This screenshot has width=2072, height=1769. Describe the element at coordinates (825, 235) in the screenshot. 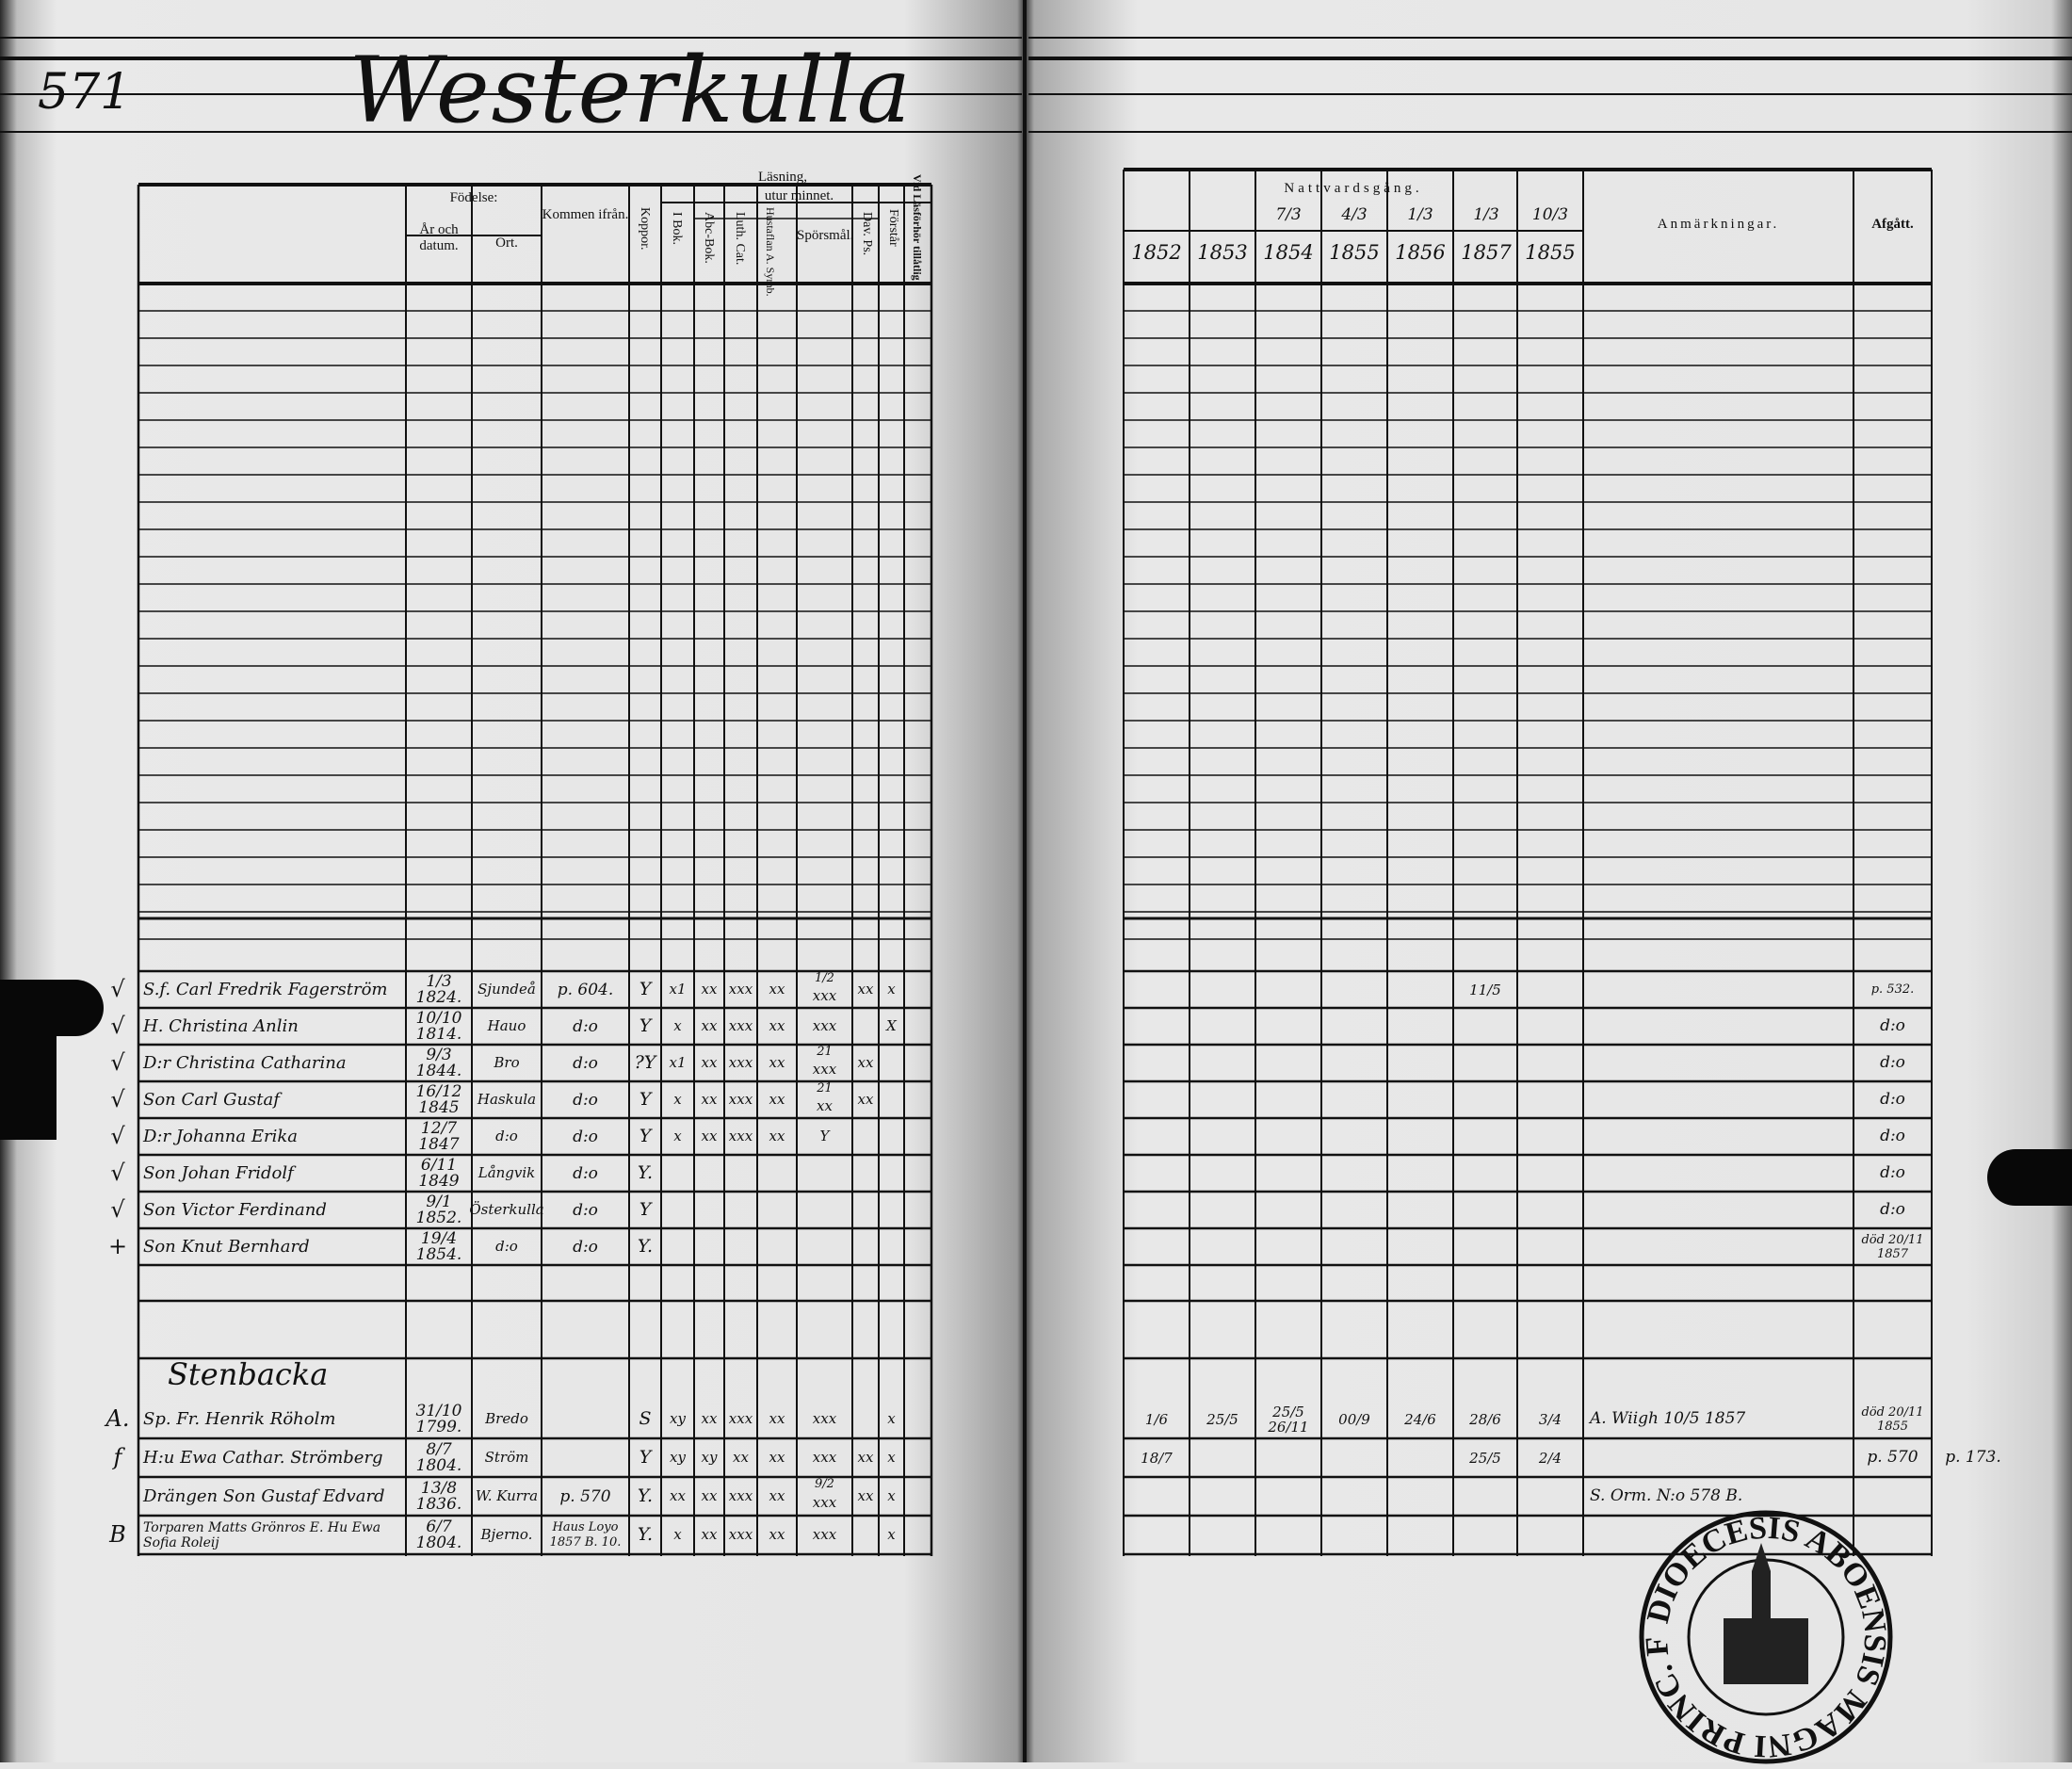

I see `header-sporsmal: Spörsmål.` at that location.